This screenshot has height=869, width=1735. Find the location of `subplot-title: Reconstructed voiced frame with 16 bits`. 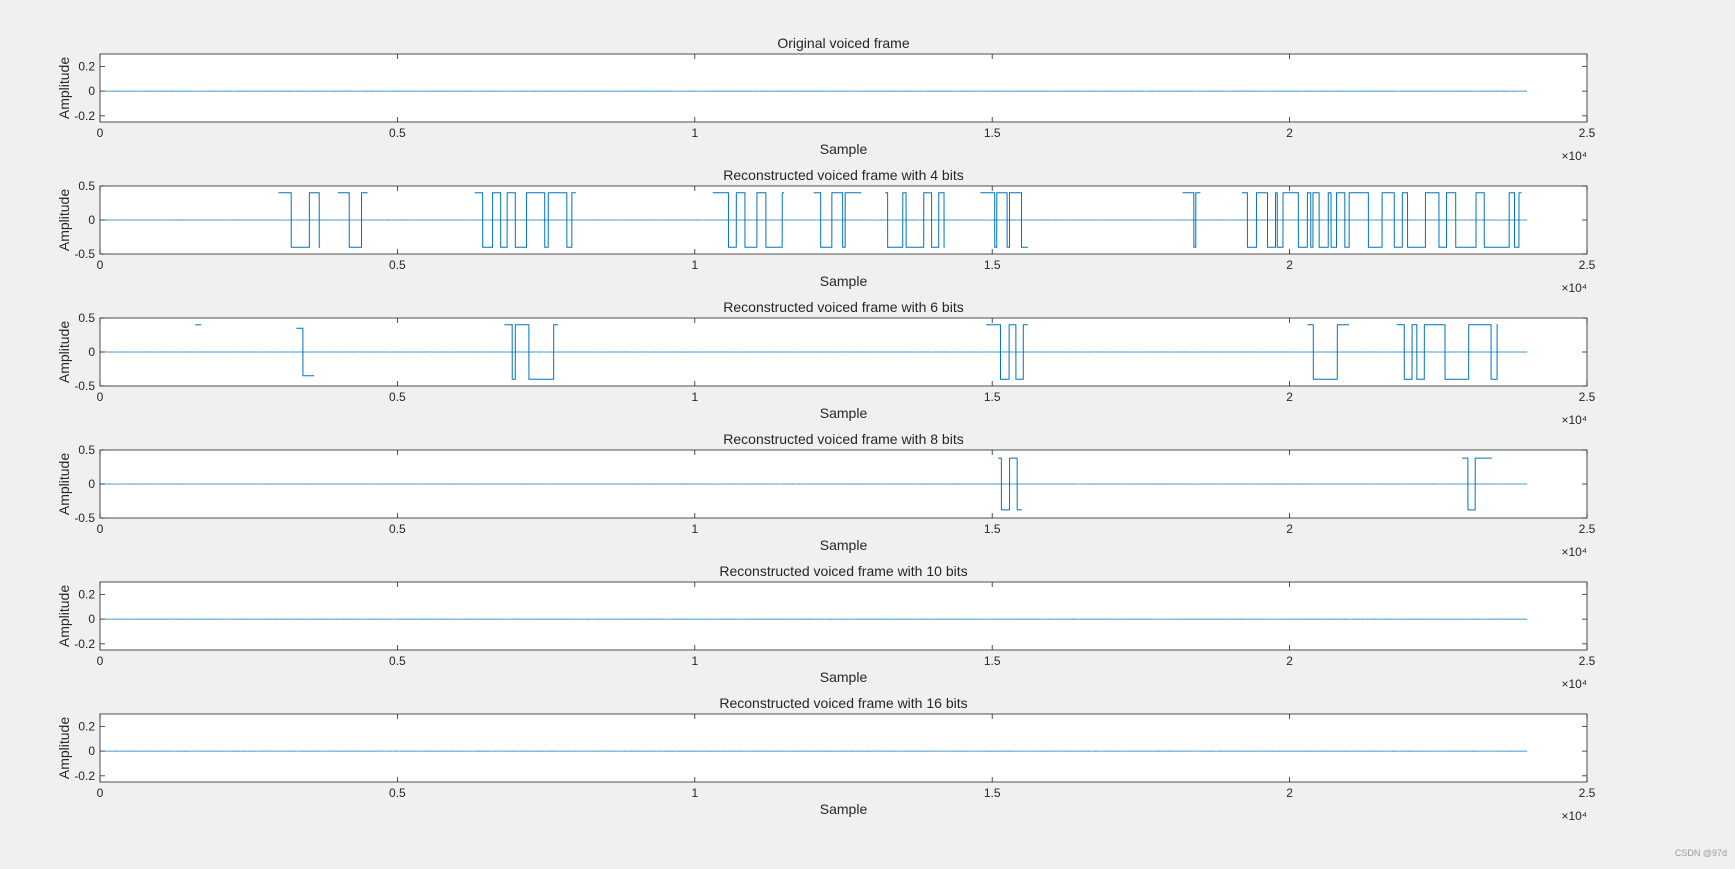

subplot-title: Reconstructed voiced frame with 16 bits is located at coordinates (843, 703).